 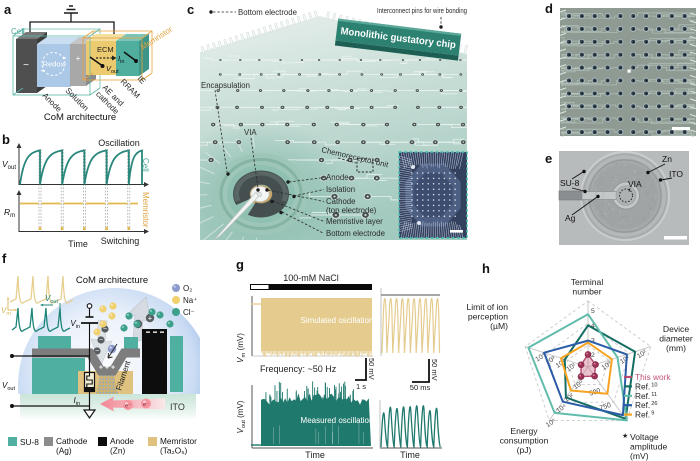 I want to click on ito-label-e: ITO, so click(x=676, y=174).